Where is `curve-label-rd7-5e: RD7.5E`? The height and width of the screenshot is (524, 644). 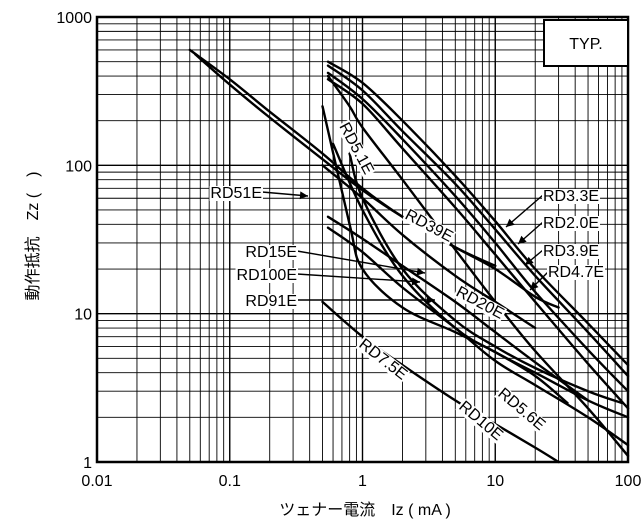 curve-label-rd7-5e: RD7.5E is located at coordinates (383, 360).